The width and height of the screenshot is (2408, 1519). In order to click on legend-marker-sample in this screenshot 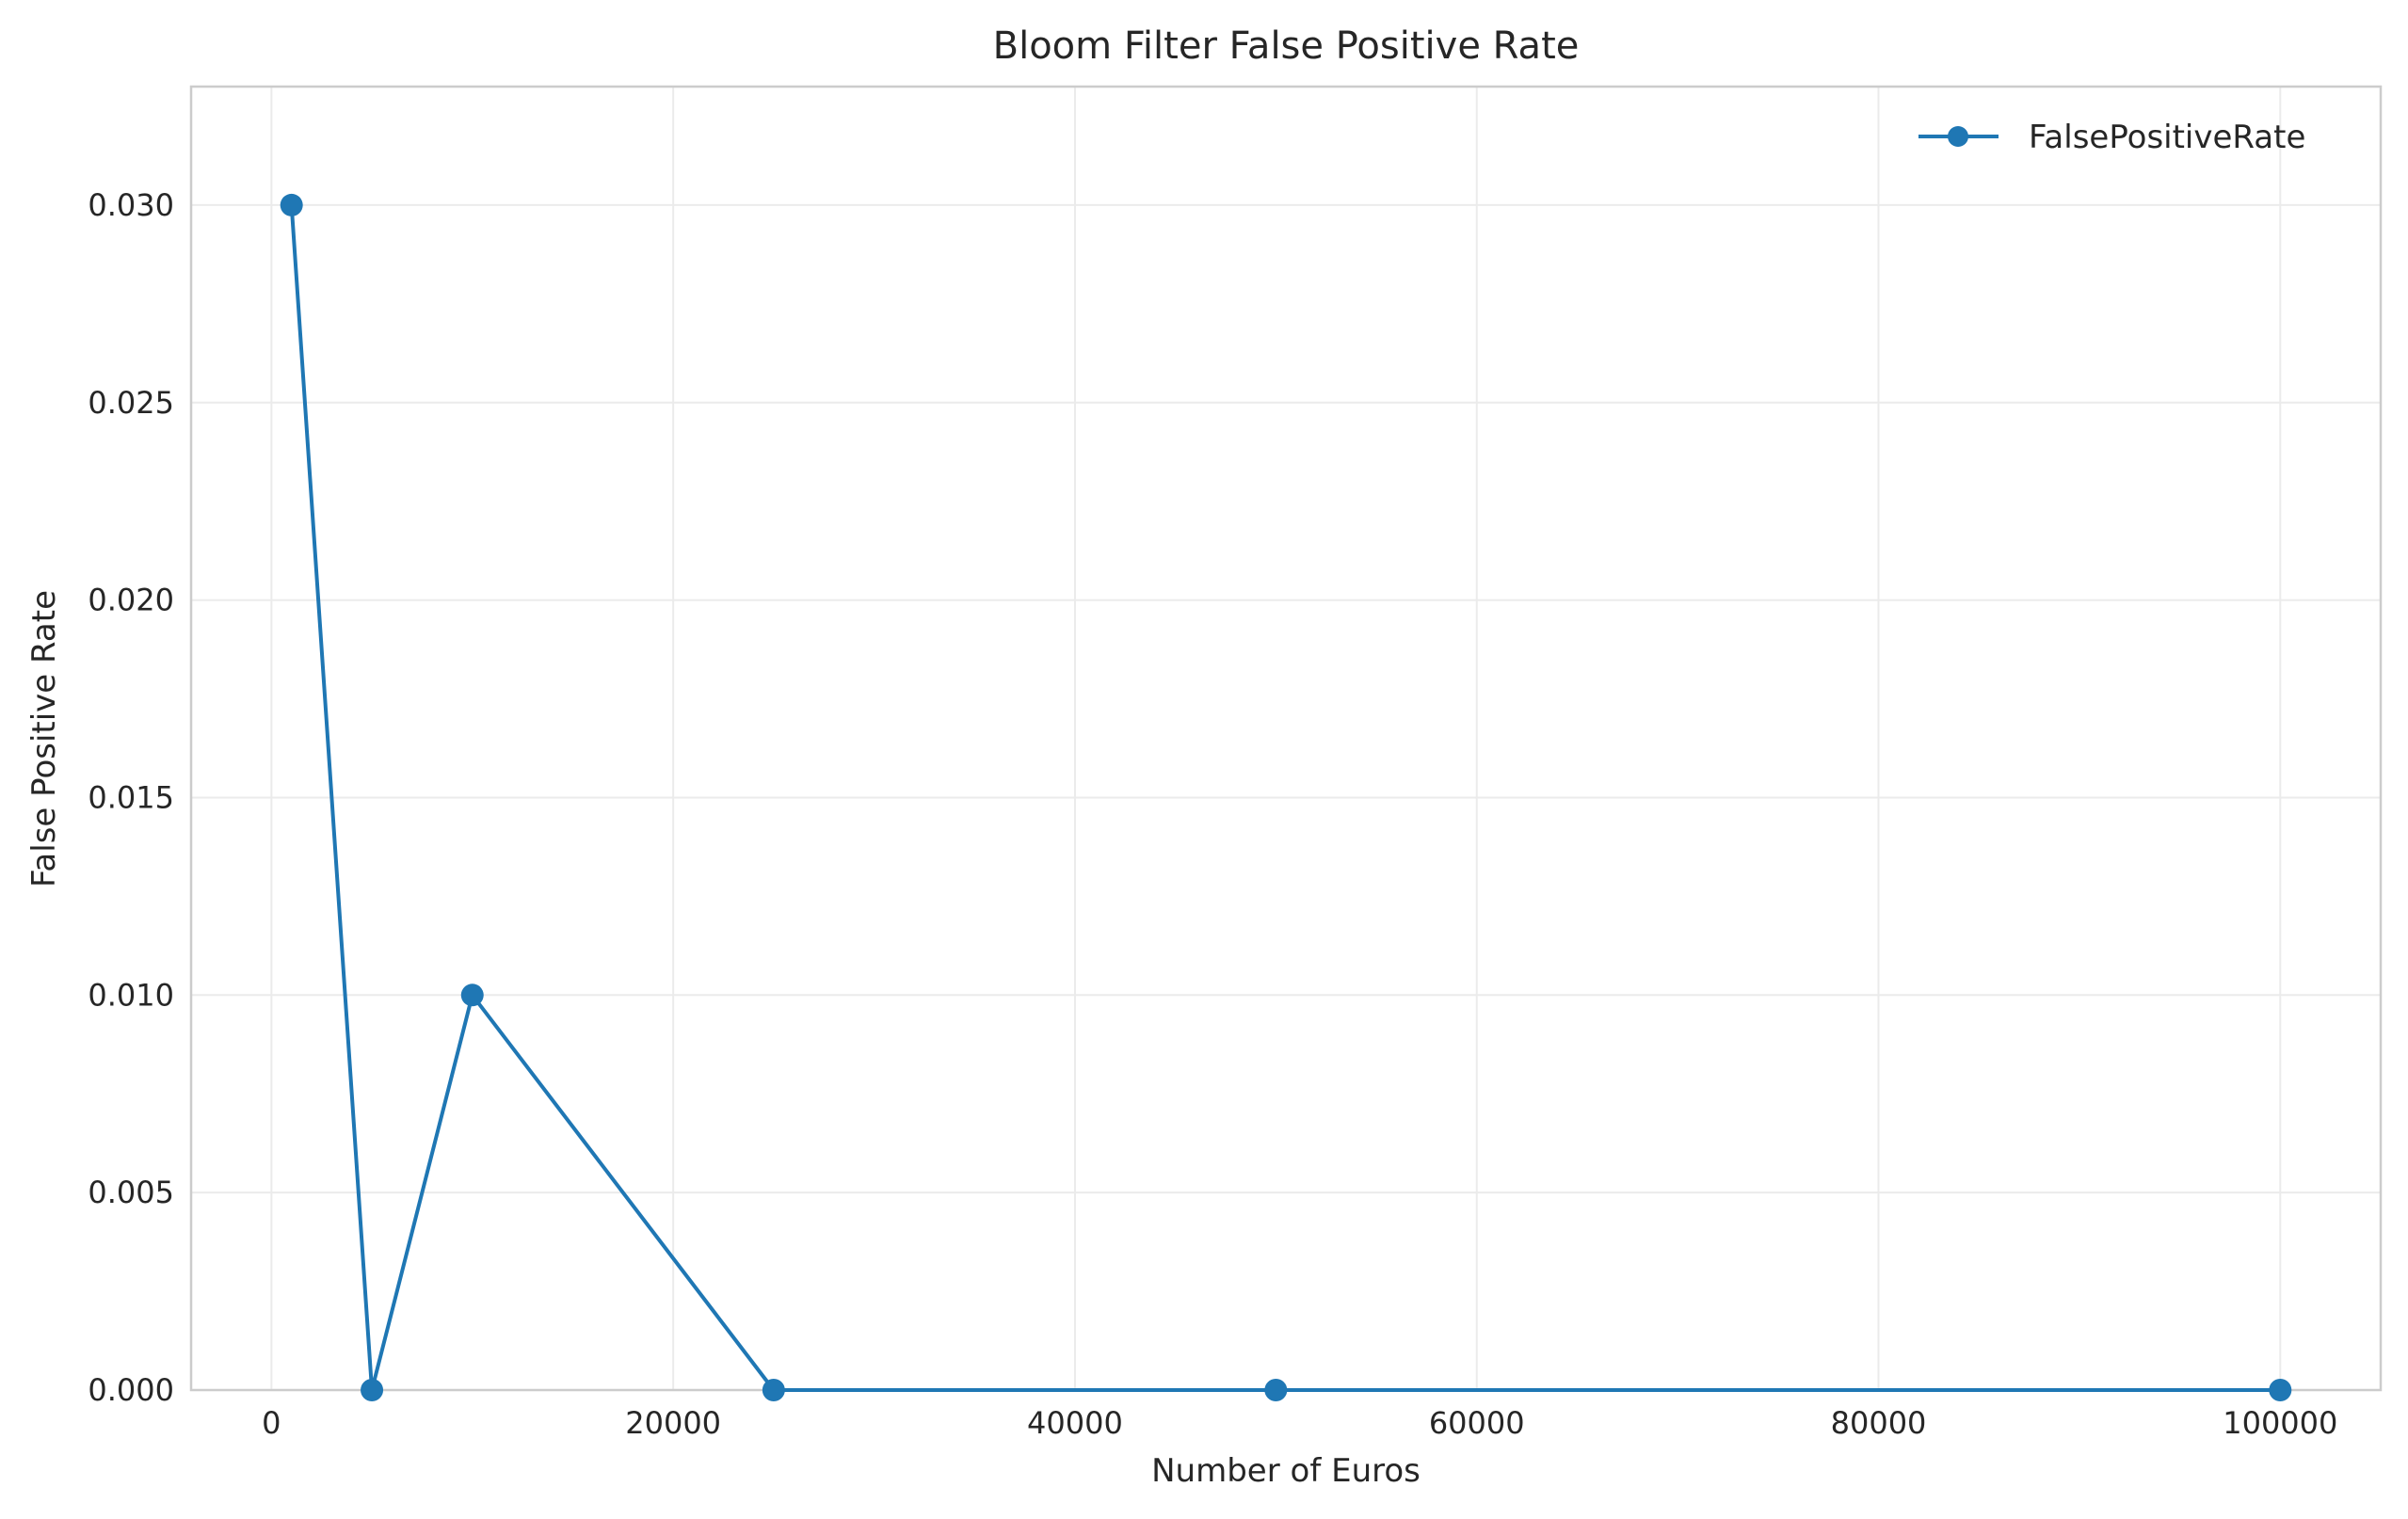, I will do `click(1958, 136)`.